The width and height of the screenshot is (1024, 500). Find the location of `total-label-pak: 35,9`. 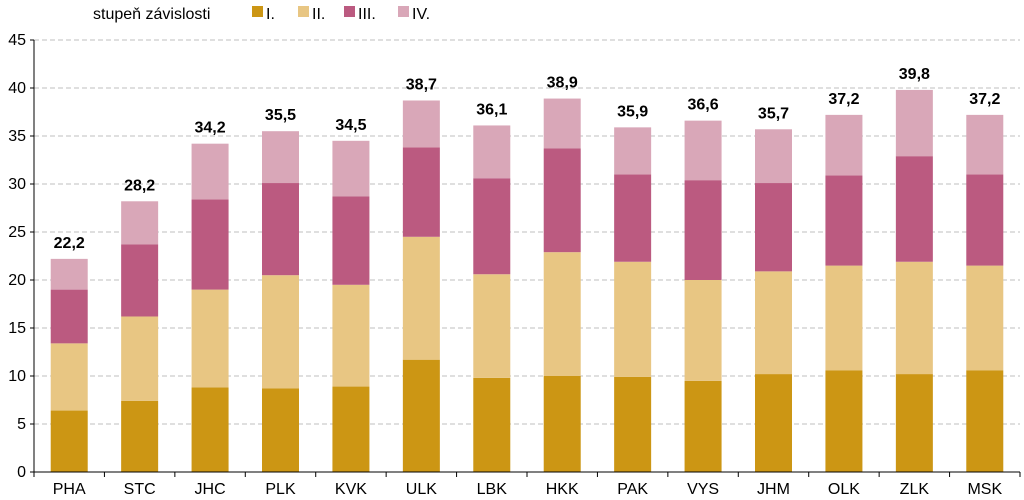

total-label-pak: 35,9 is located at coordinates (632, 111).